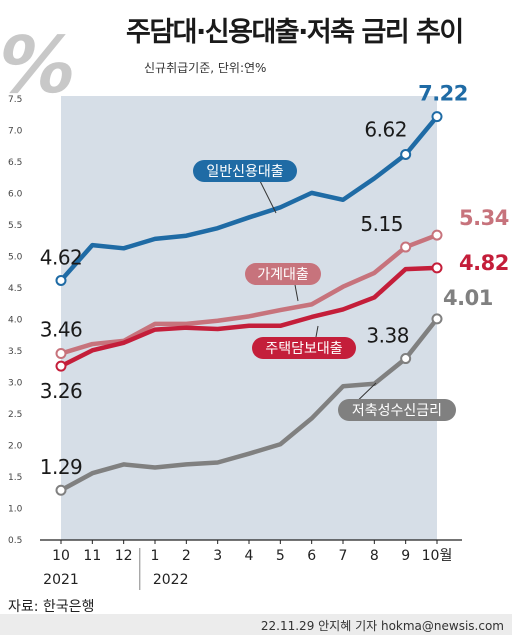 The image size is (512, 635). I want to click on y-tick-label: 7.0, so click(15, 132).